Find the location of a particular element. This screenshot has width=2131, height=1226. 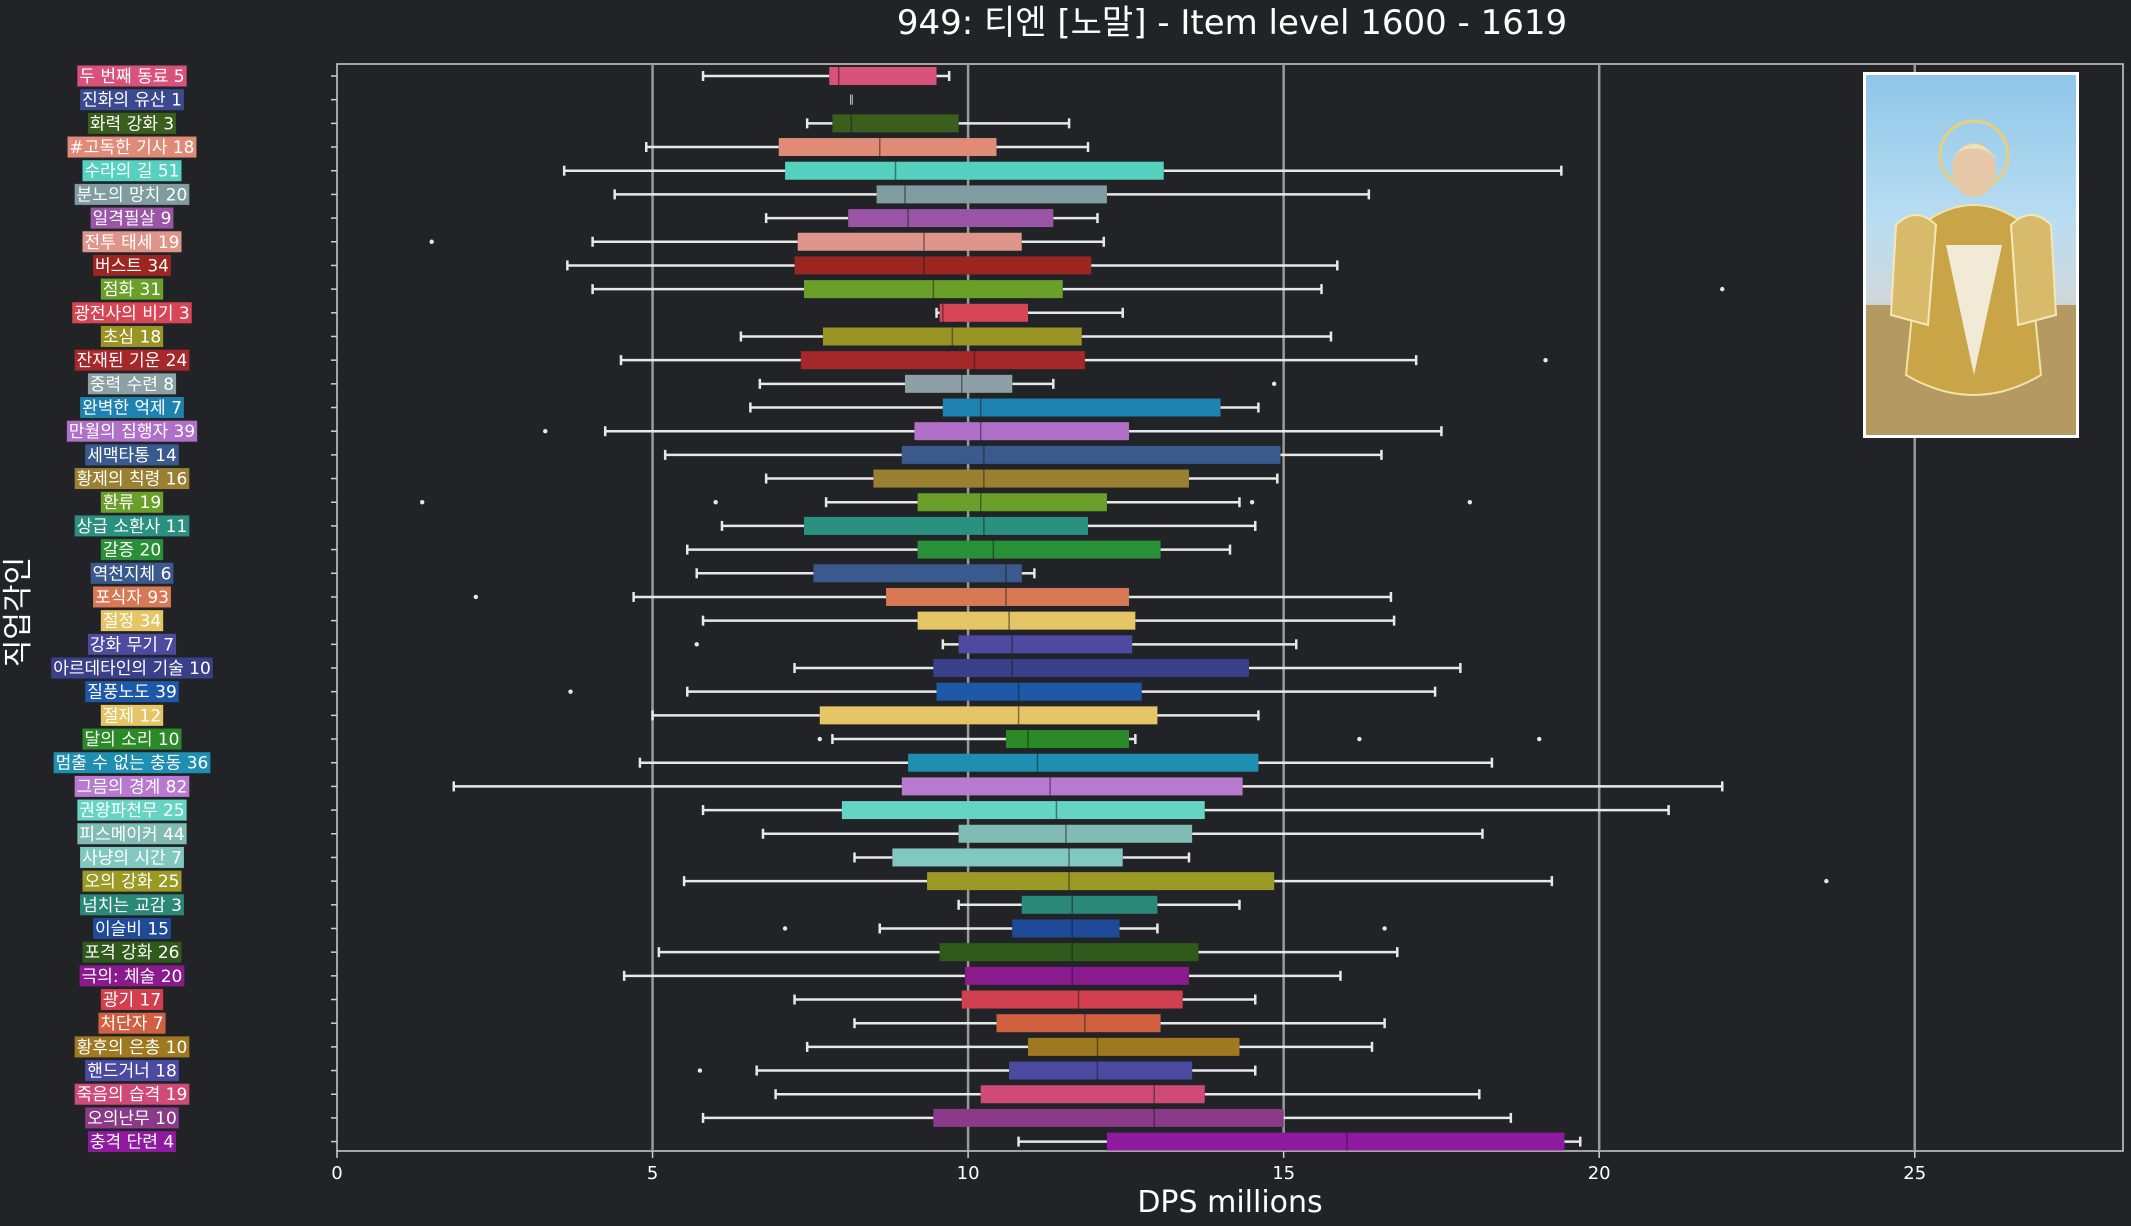

y-tick-label: 갈증 20 is located at coordinates (132, 550).